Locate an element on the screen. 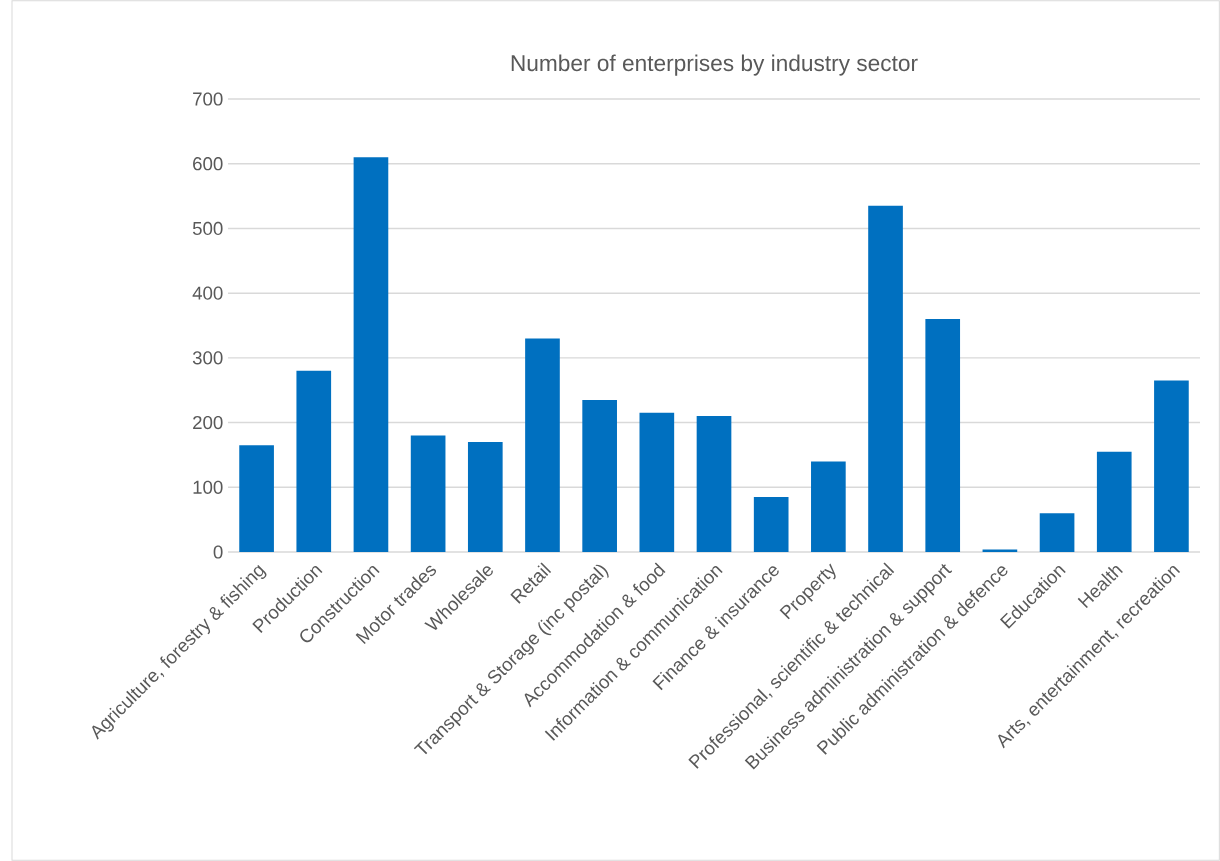 The height and width of the screenshot is (861, 1220). chart-title: Number of enterprises by industry sector is located at coordinates (714, 65).